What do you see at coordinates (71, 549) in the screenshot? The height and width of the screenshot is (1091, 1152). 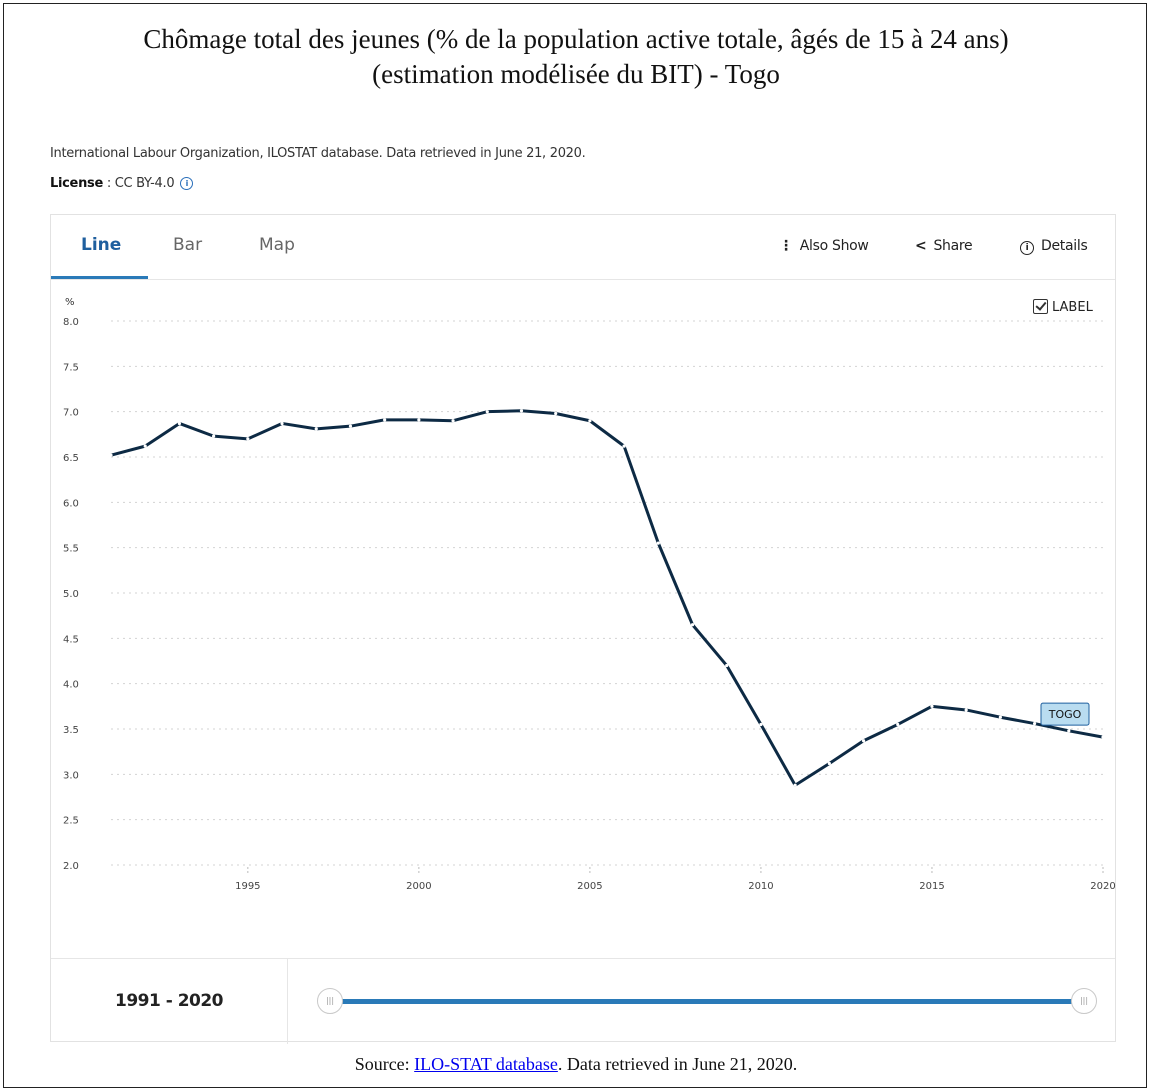 I see `y-tick-label: 5.5` at bounding box center [71, 549].